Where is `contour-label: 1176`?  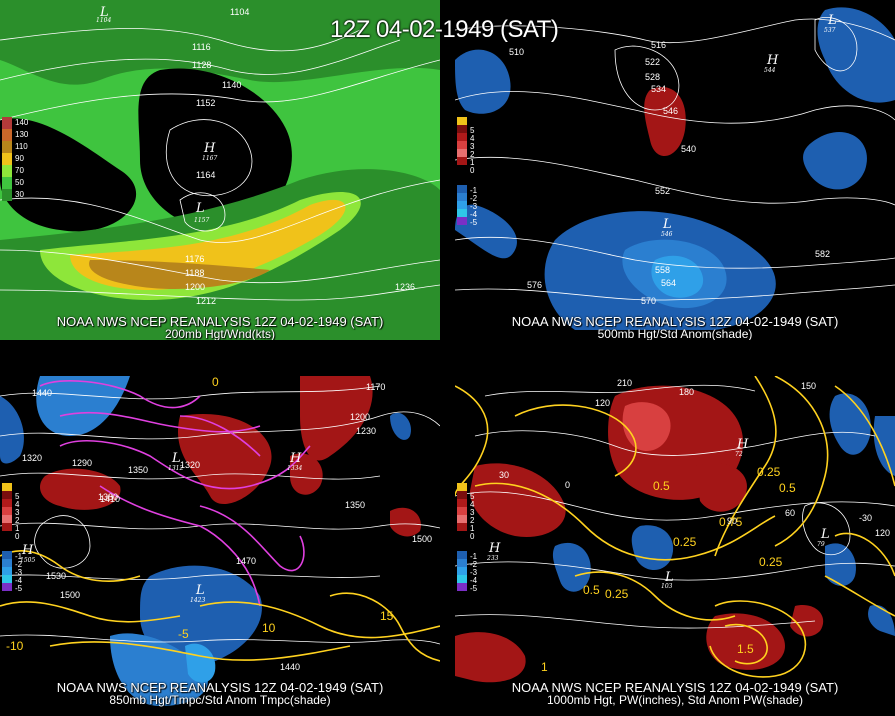
contour-label: 1176 is located at coordinates (194, 259).